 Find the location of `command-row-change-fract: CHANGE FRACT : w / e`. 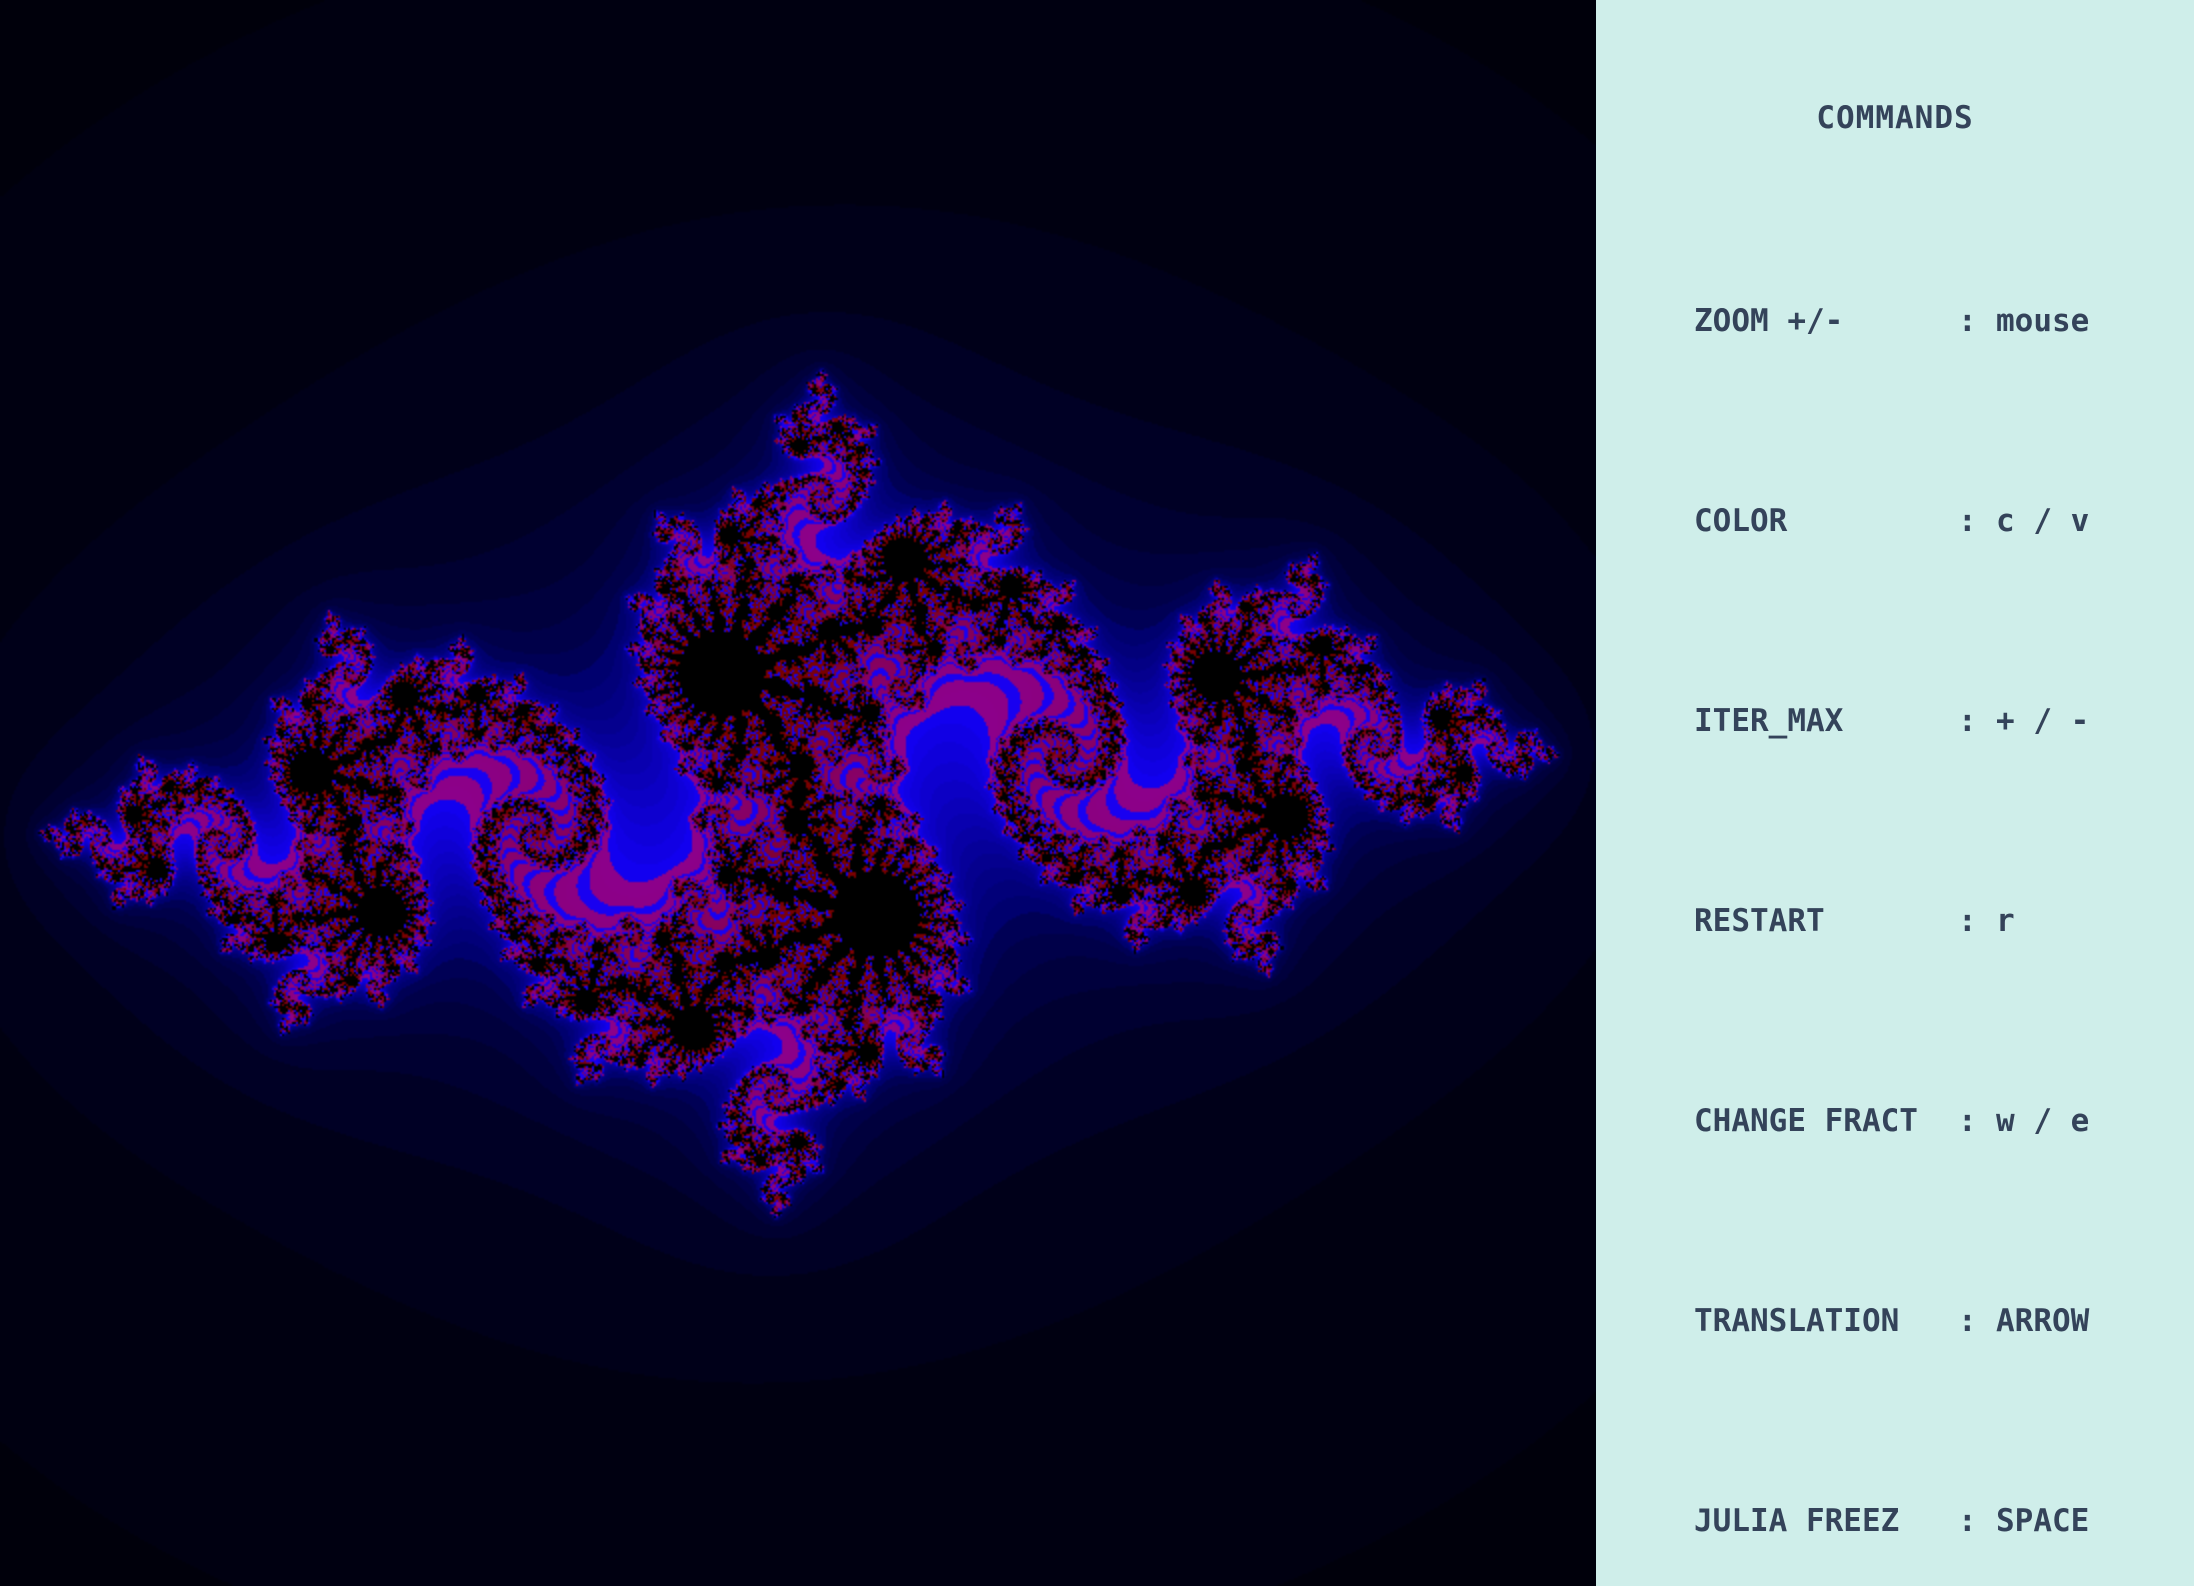

command-row-change-fract: CHANGE FRACT : w / e is located at coordinates (1891, 1121).